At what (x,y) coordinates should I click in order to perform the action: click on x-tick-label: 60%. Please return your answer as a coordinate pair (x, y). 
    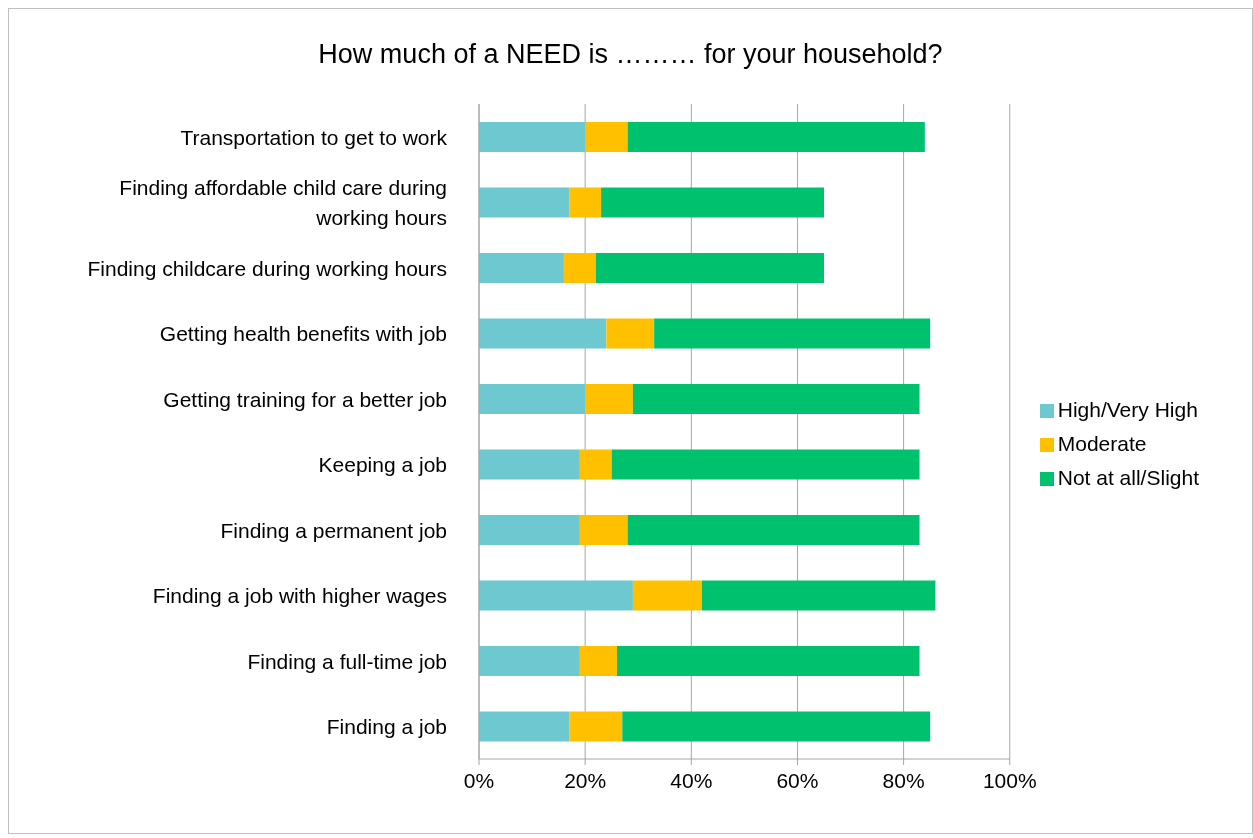
    Looking at the image, I should click on (797, 780).